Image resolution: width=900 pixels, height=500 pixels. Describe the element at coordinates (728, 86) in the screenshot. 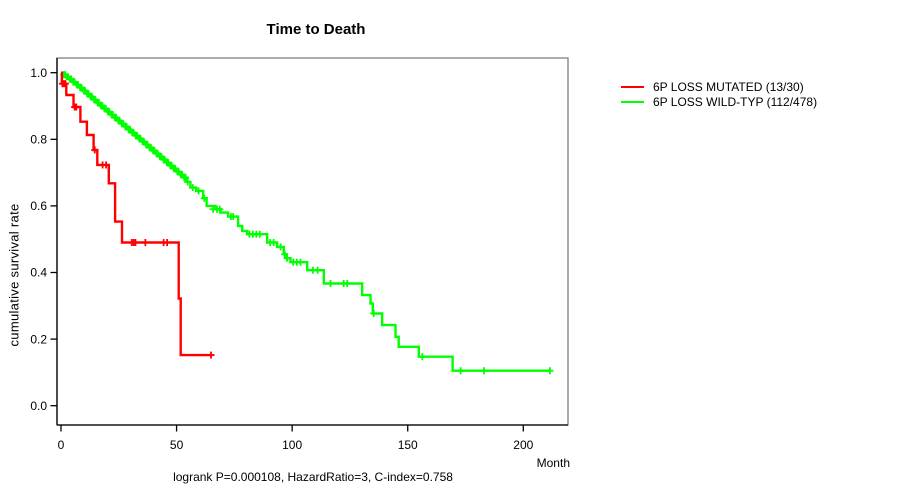

I see `legend-label-mutated: 6P LOSS MUTATED (13/30)` at that location.